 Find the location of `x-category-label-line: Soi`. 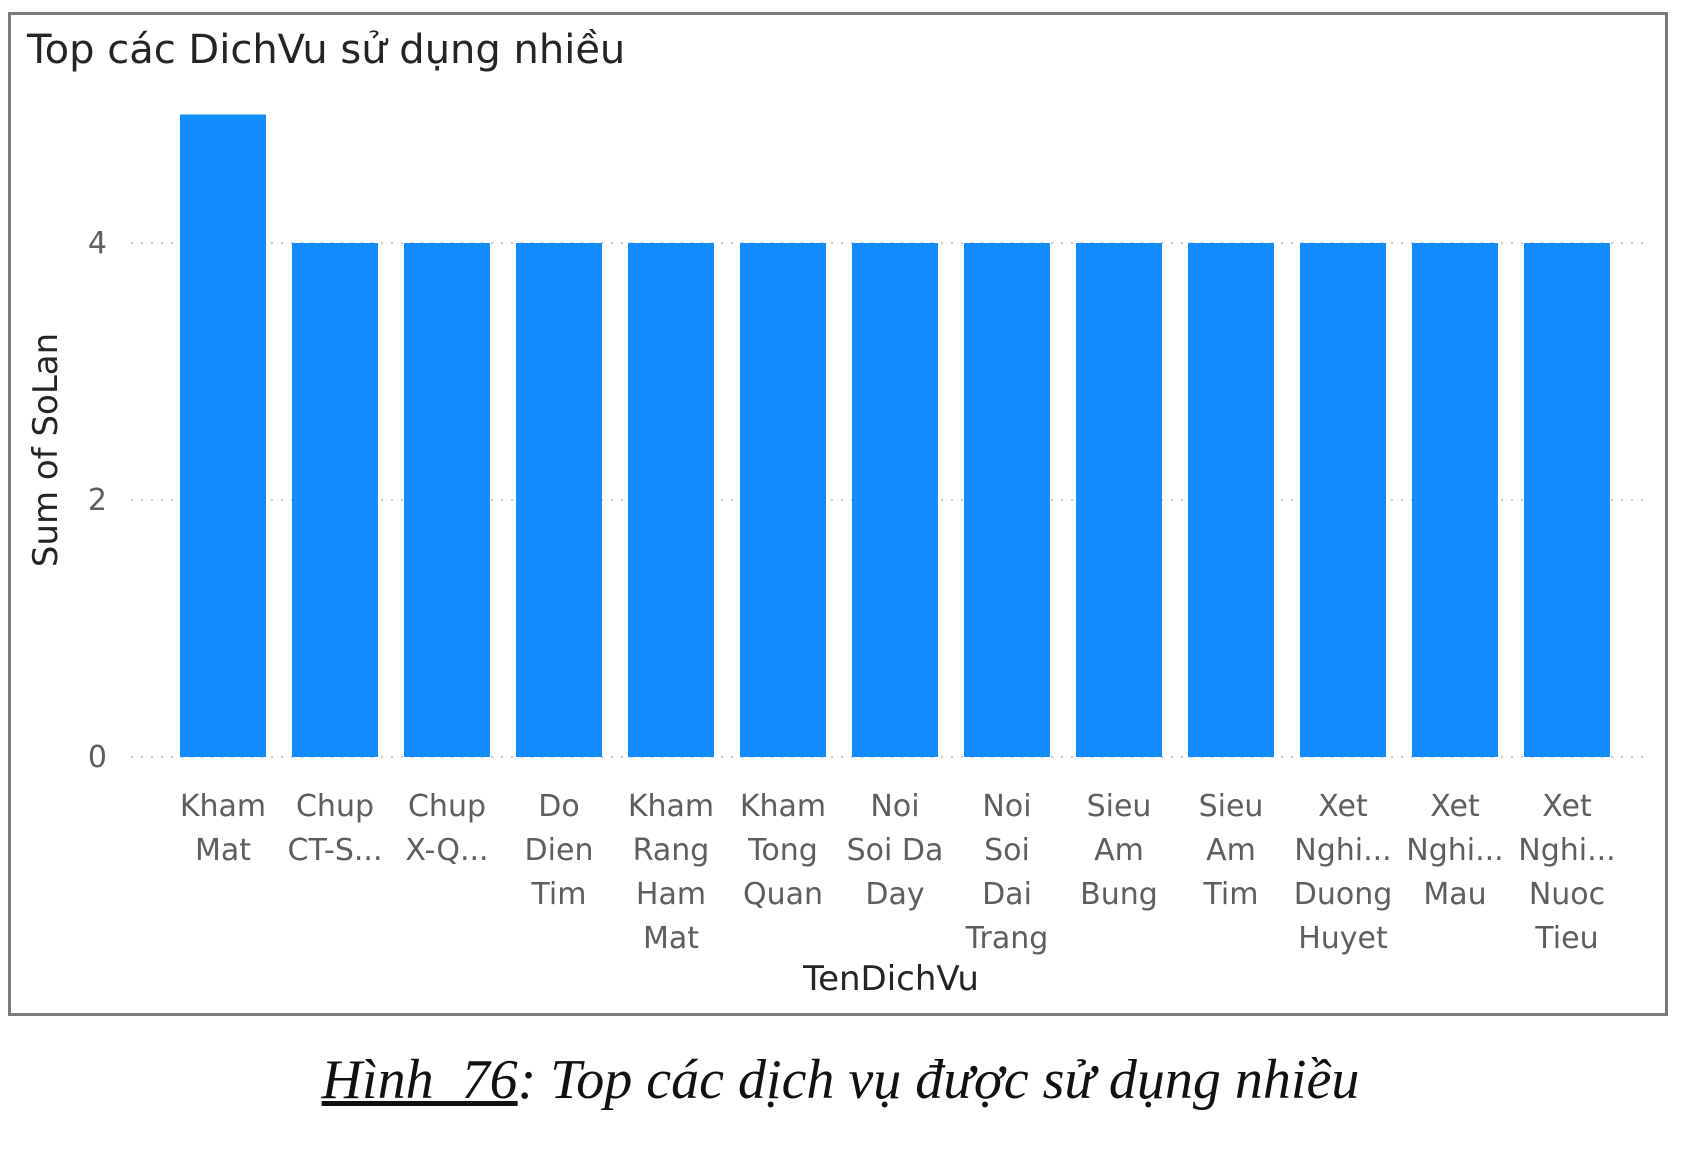

x-category-label-line: Soi is located at coordinates (1007, 850).